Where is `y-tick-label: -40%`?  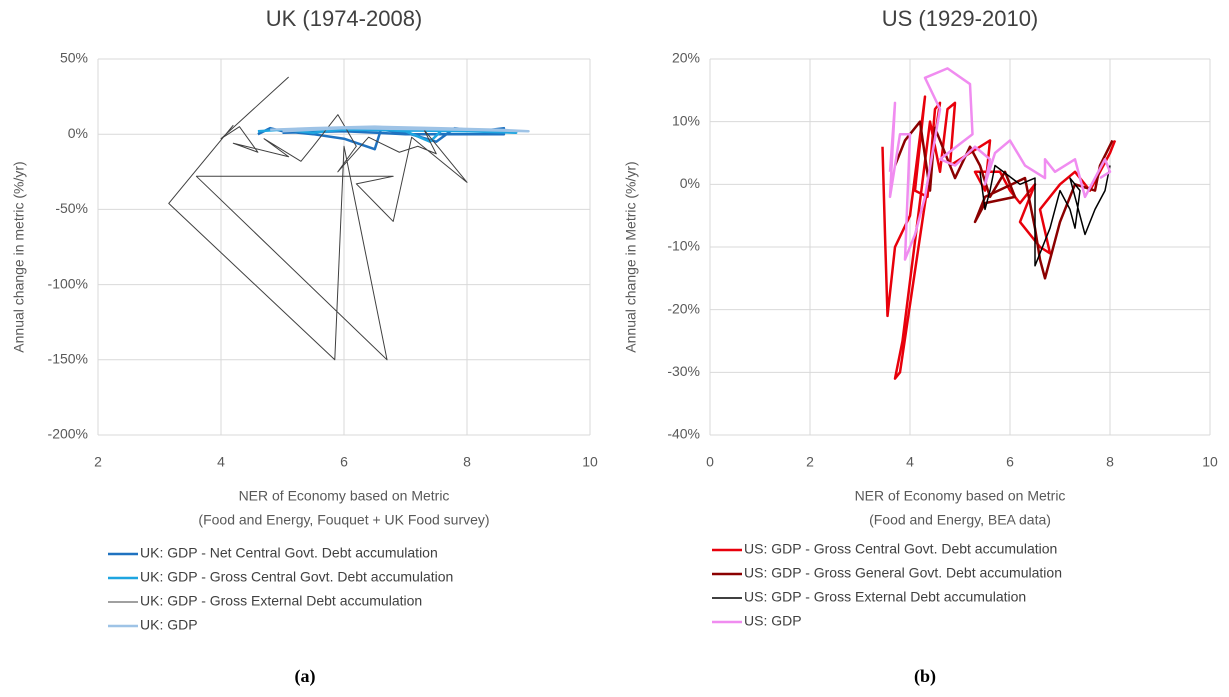
y-tick-label: -40% is located at coordinates (683, 434).